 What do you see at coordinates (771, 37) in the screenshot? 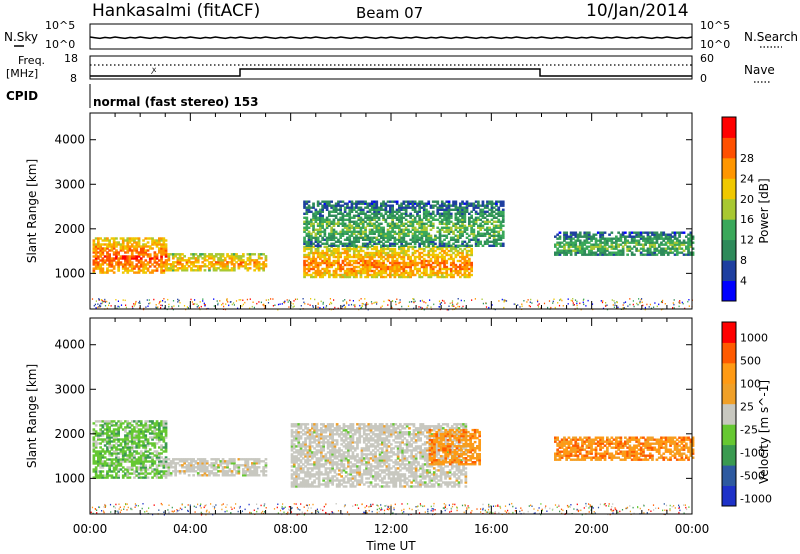
I see `nsearch-label: N.Search` at bounding box center [771, 37].